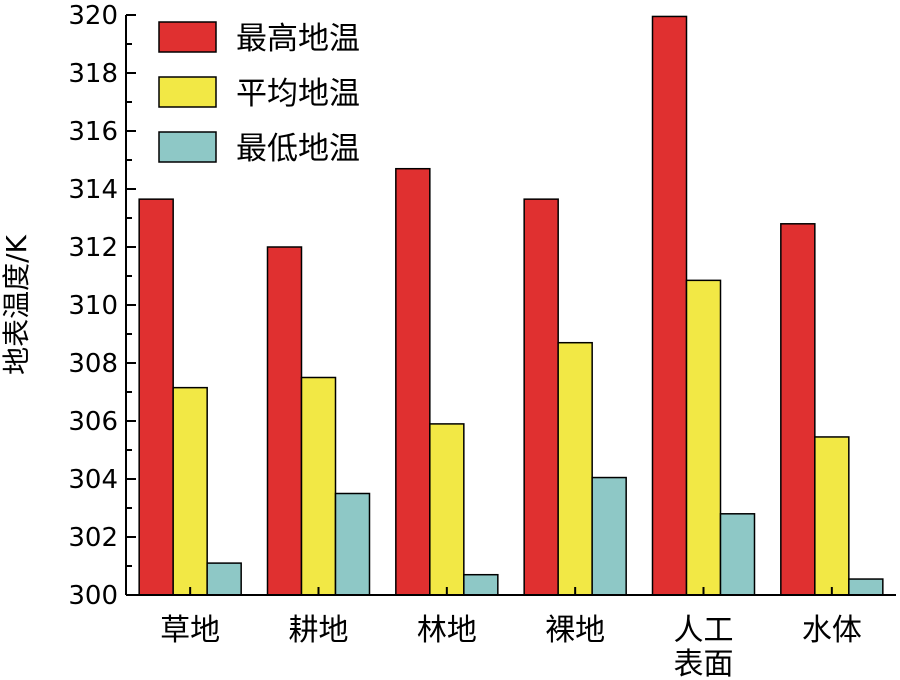  Describe the element at coordinates (93, 480) in the screenshot. I see `y-tick-label: 304` at that location.